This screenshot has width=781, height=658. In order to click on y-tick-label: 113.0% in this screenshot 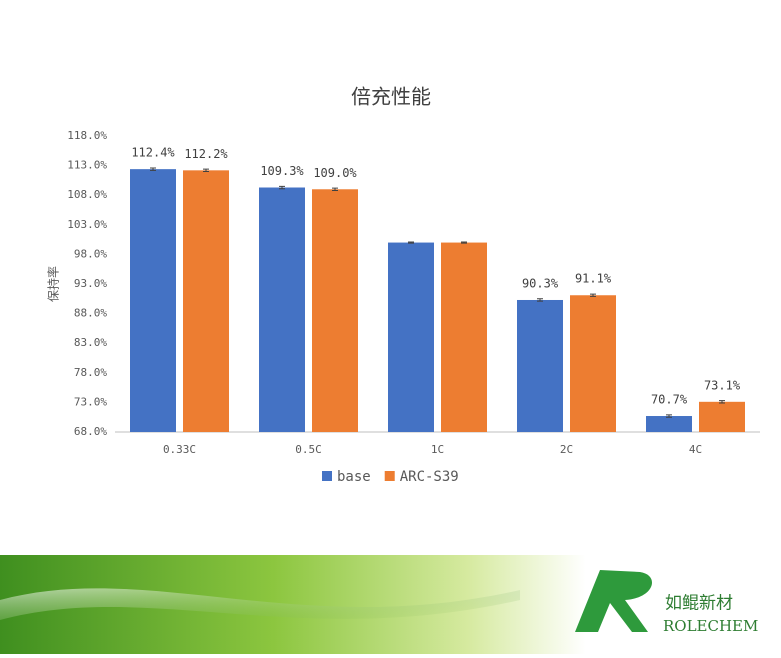, I will do `click(87, 165)`.